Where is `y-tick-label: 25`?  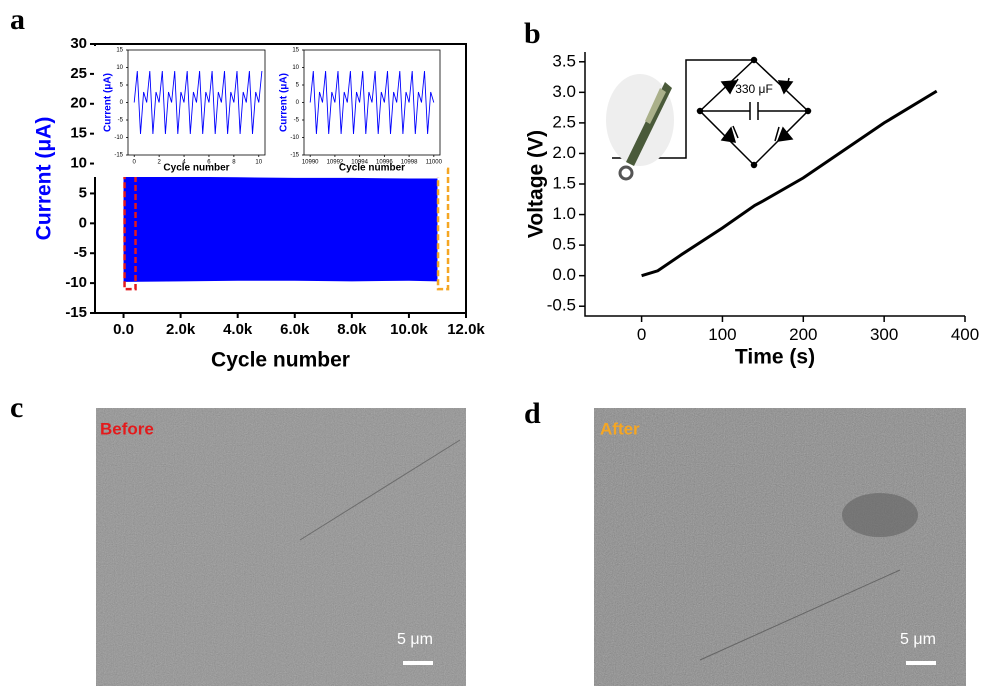 y-tick-label: 25 is located at coordinates (78, 73).